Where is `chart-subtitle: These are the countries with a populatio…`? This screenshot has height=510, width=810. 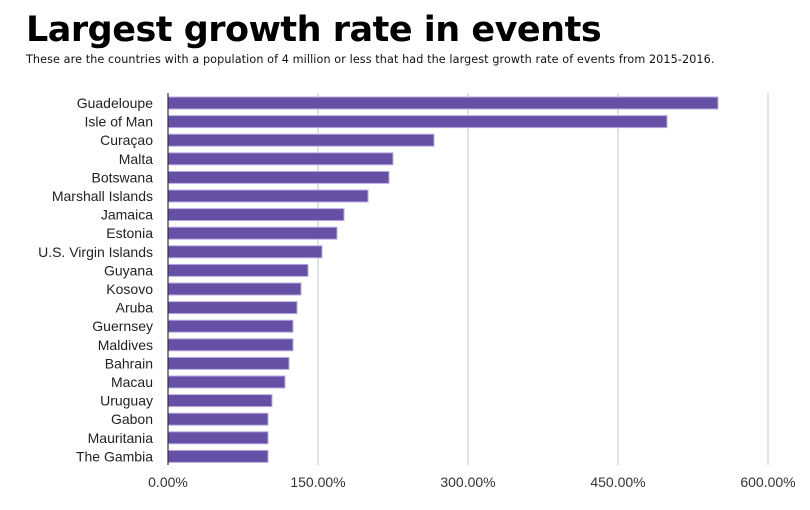
chart-subtitle: These are the countries with a populatio… is located at coordinates (370, 59).